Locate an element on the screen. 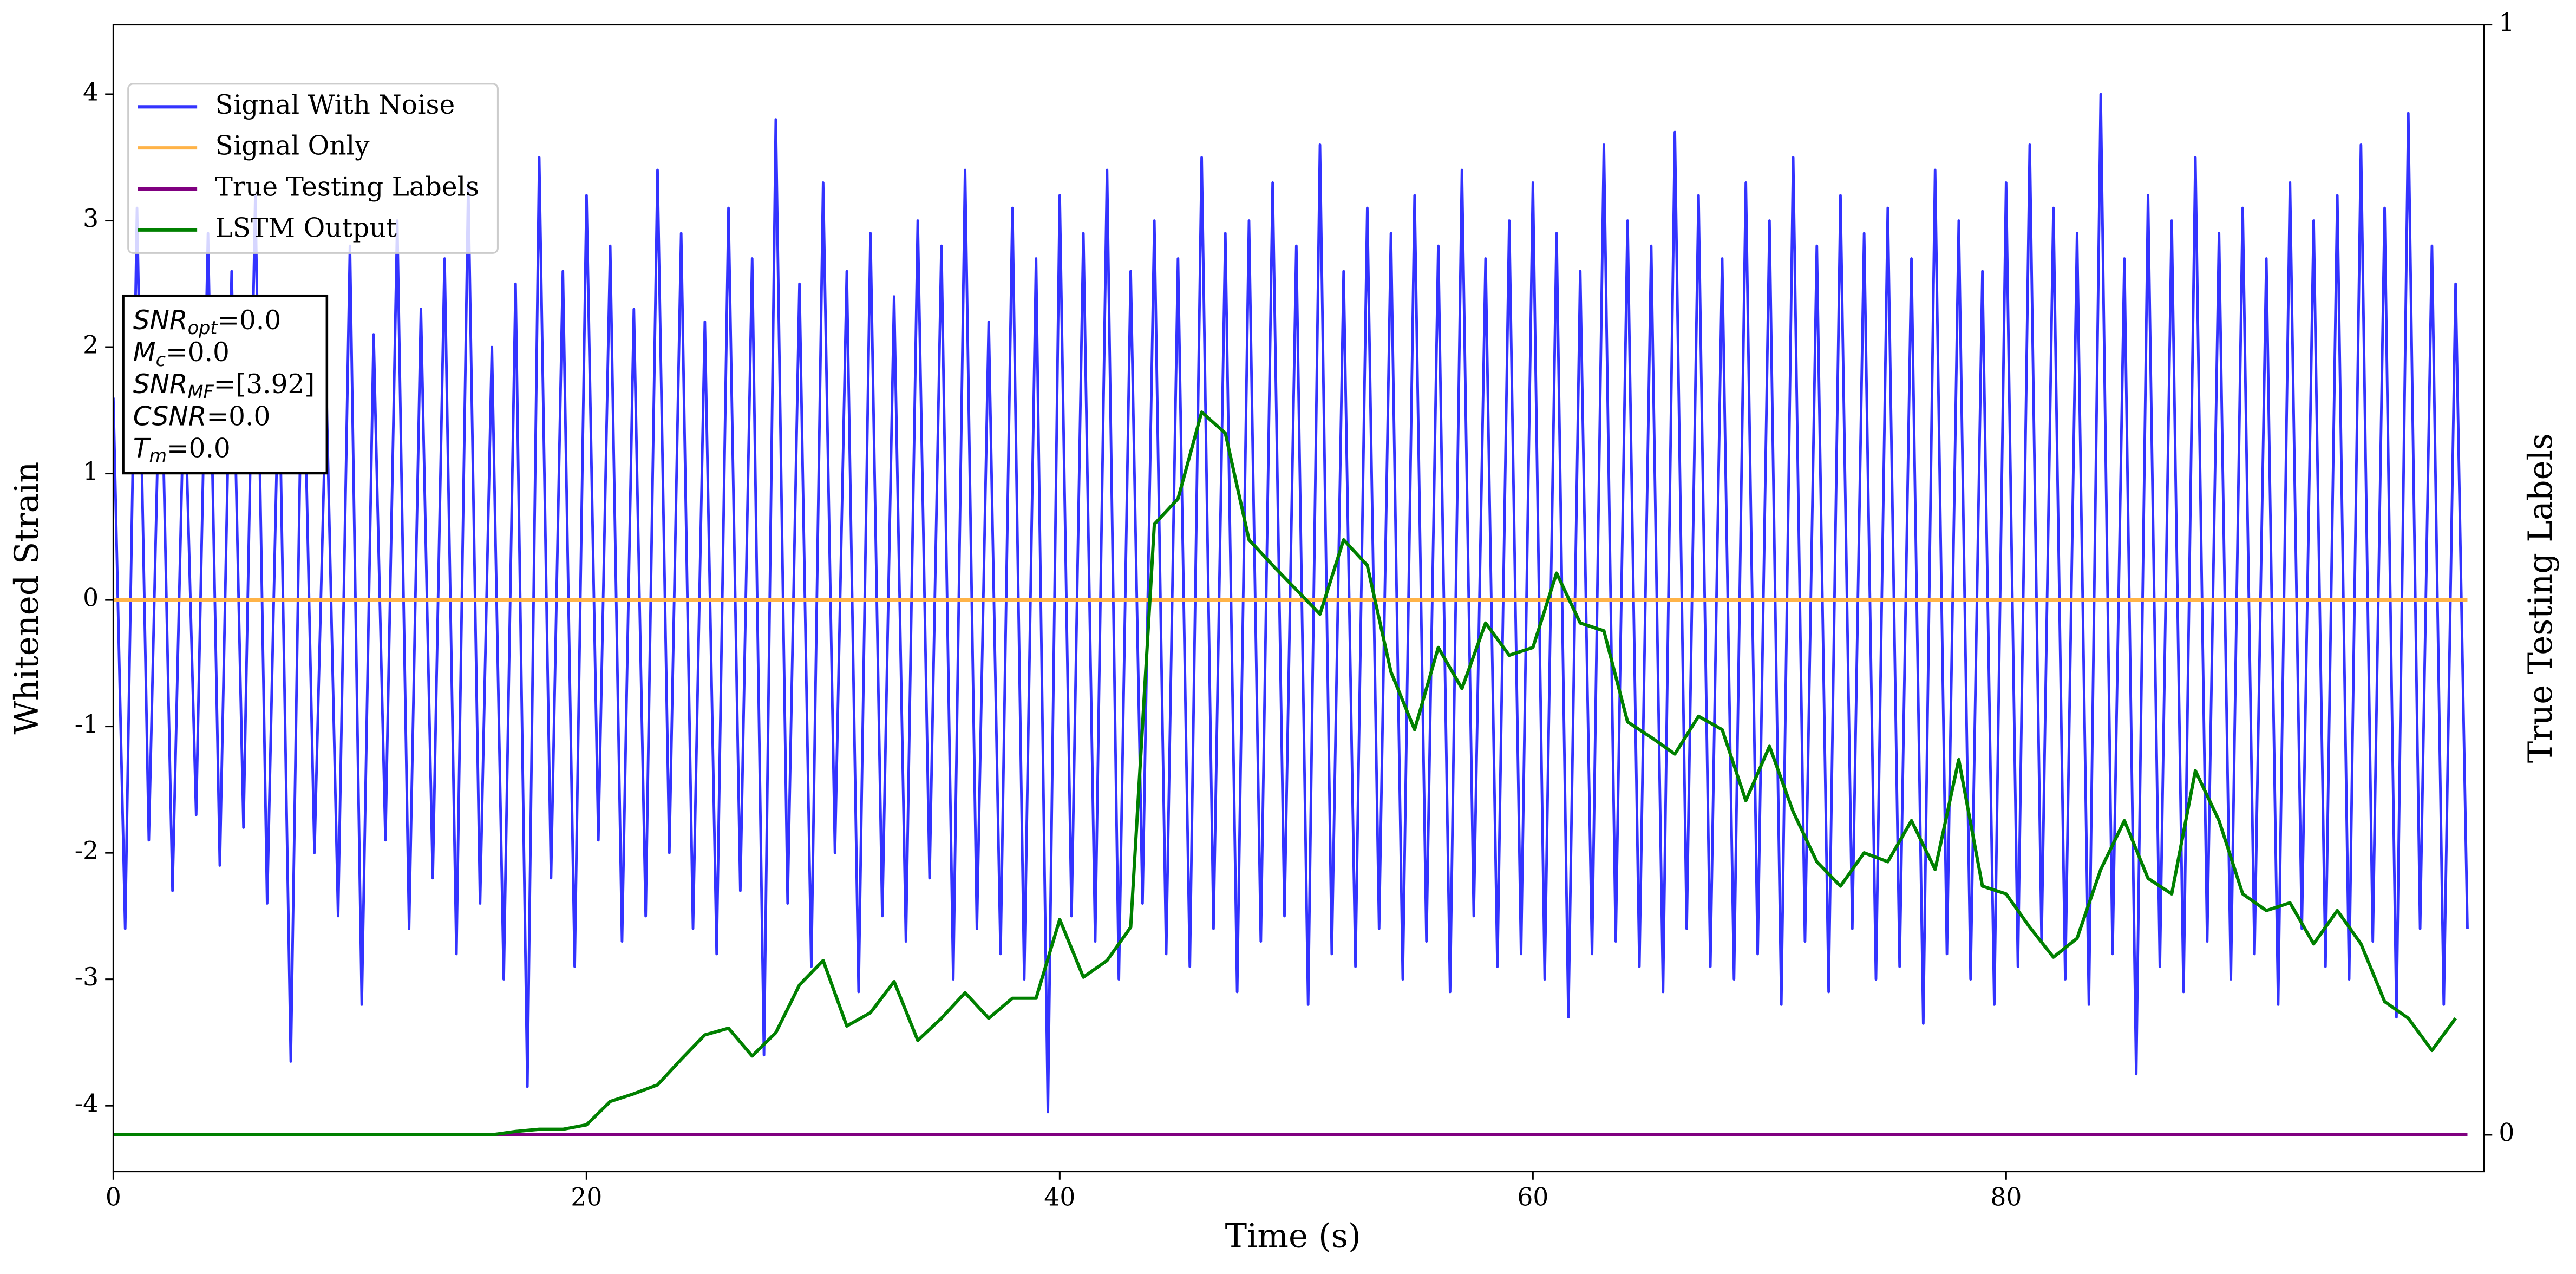 The height and width of the screenshot is (1274, 2576). y-tick-label: -2 is located at coordinates (87, 851).